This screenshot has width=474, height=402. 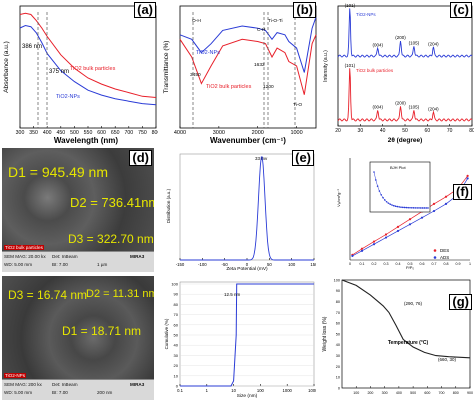 What do you see at coordinates (176, 355) in the screenshot?
I see `dls-ytick-label: 30` at bounding box center [176, 355].